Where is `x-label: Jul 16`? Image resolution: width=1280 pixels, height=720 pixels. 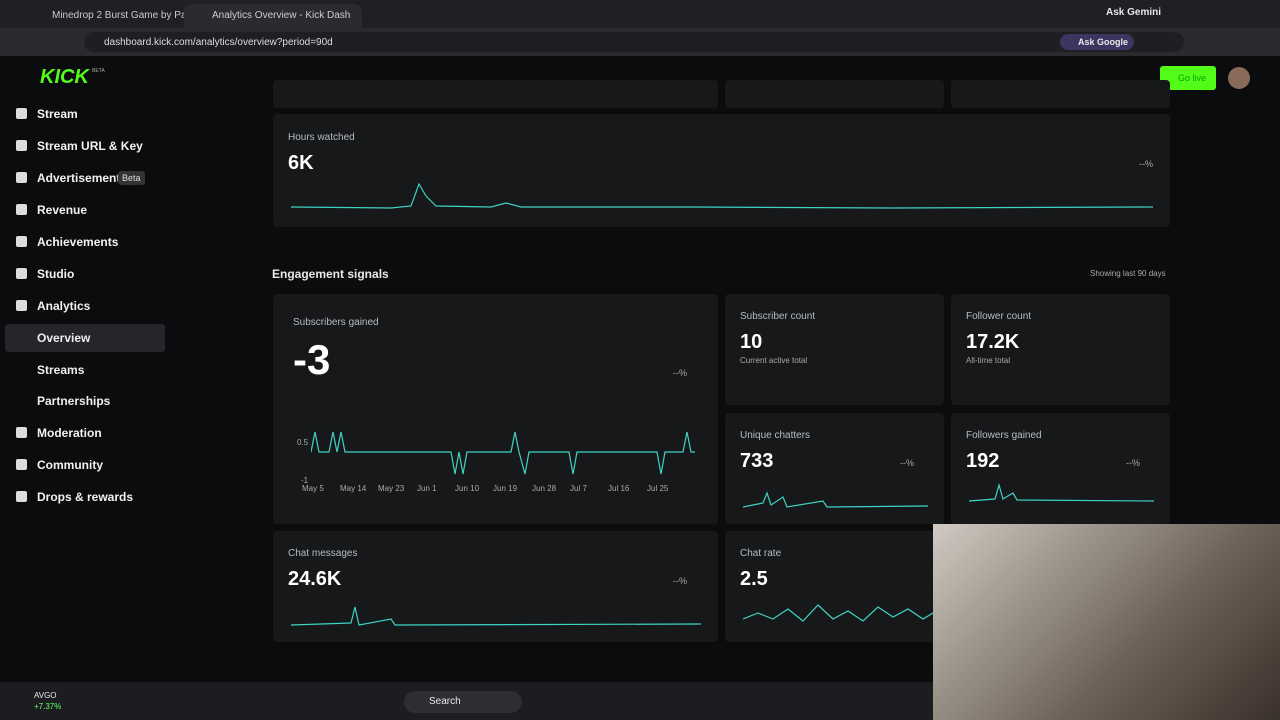 x-label: Jul 16 is located at coordinates (619, 488).